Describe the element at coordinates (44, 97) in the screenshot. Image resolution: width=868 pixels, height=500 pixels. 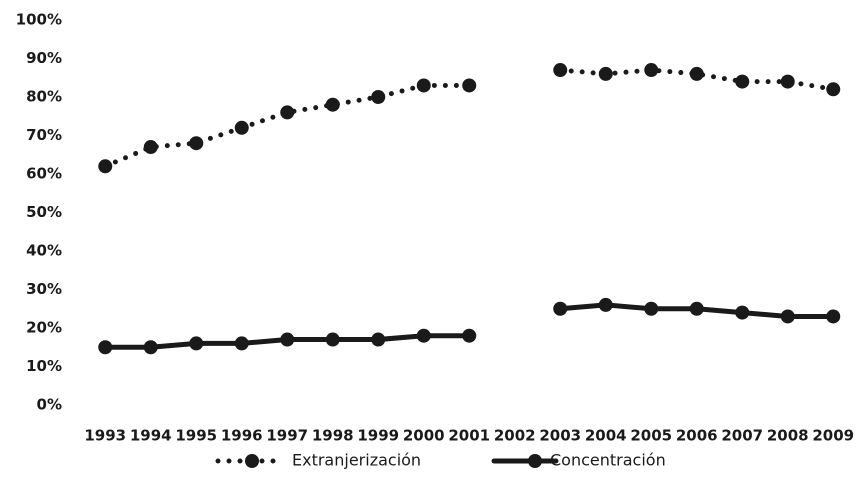
I see `y-tick-label: 80%` at that location.